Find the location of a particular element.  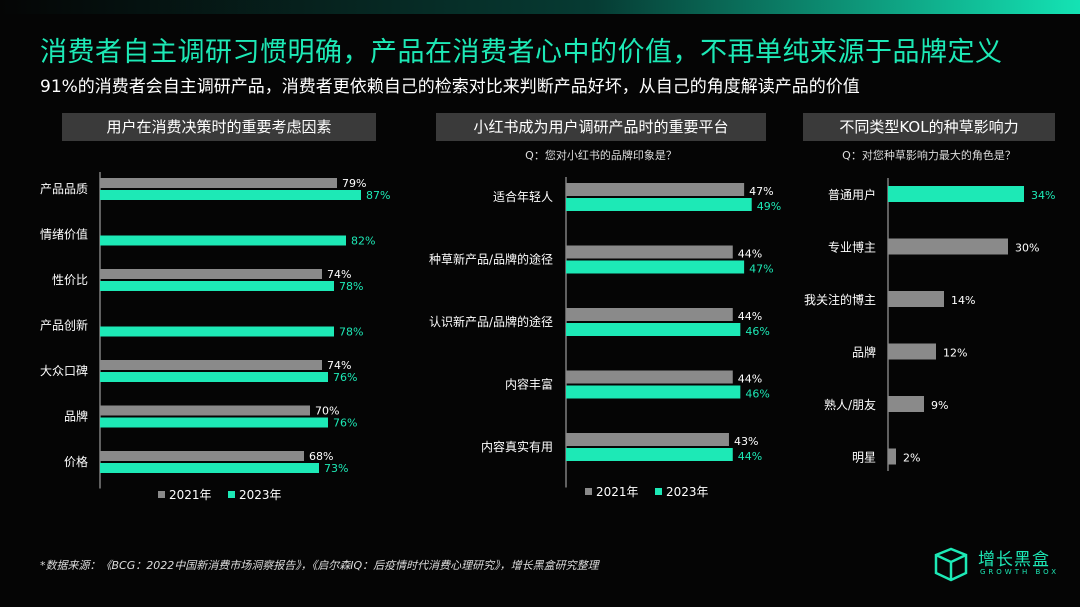

chart3-category-label: 明星 is located at coordinates (864, 458).